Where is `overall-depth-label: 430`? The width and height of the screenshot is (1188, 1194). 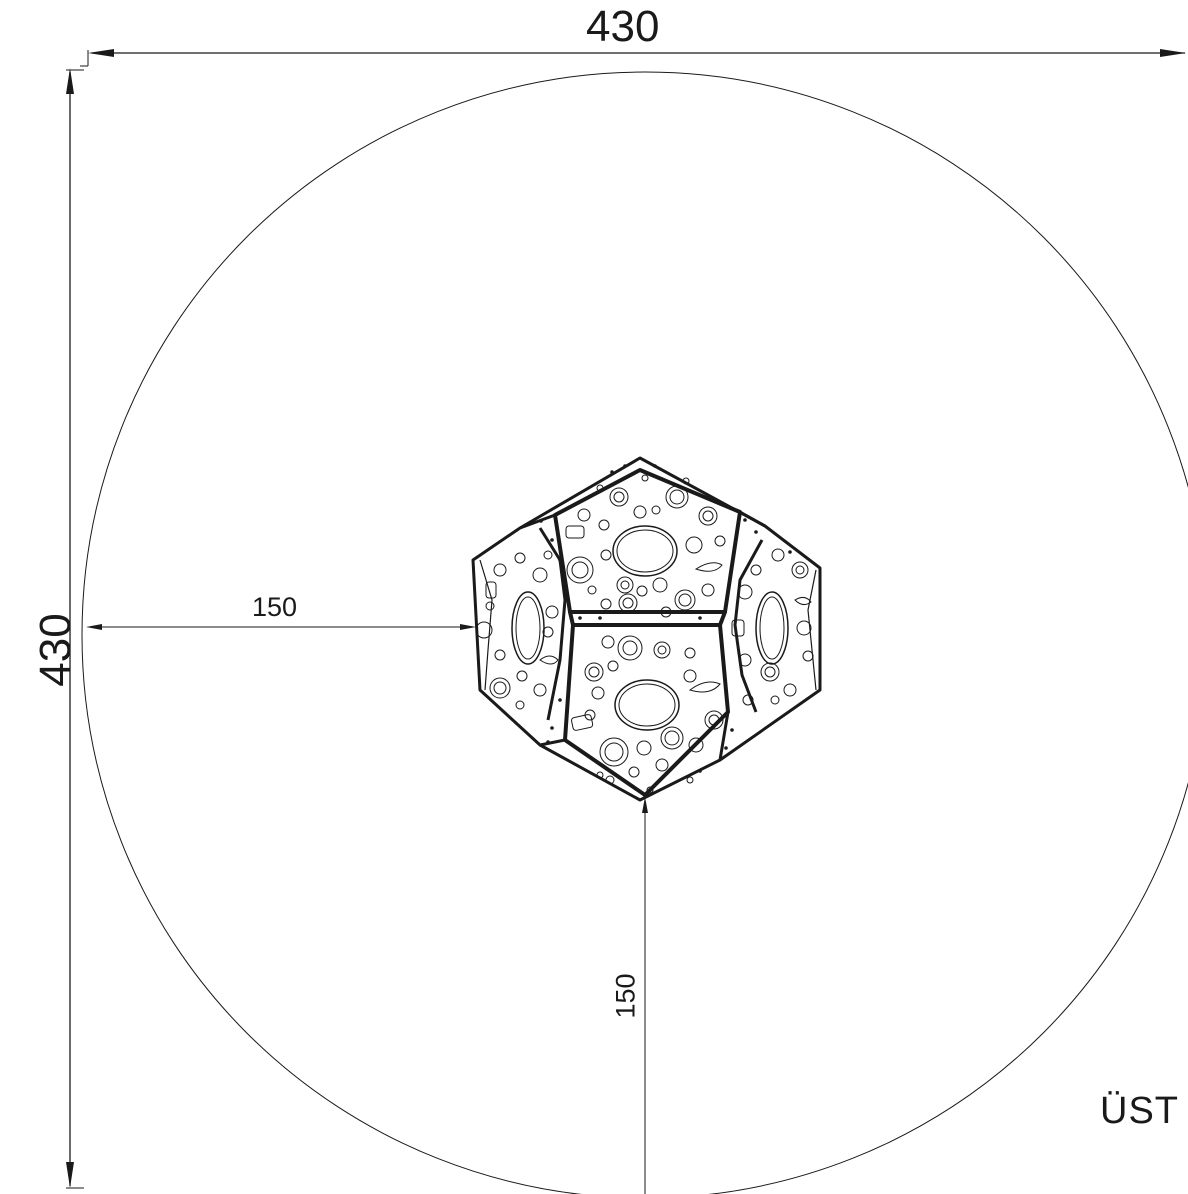
overall-depth-label: 430 is located at coordinates (55, 650).